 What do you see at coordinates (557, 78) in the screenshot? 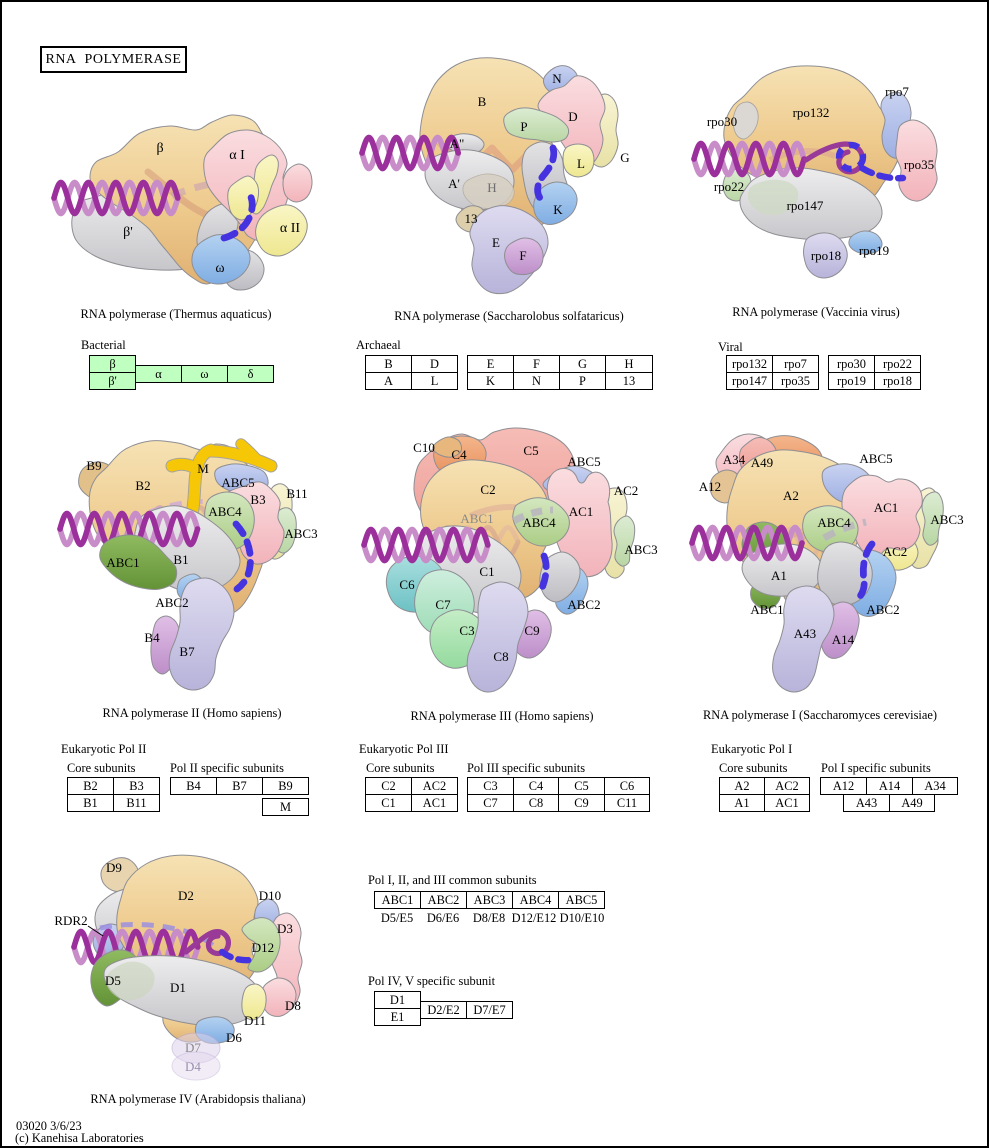
I see `svg-text: N` at bounding box center [557, 78].